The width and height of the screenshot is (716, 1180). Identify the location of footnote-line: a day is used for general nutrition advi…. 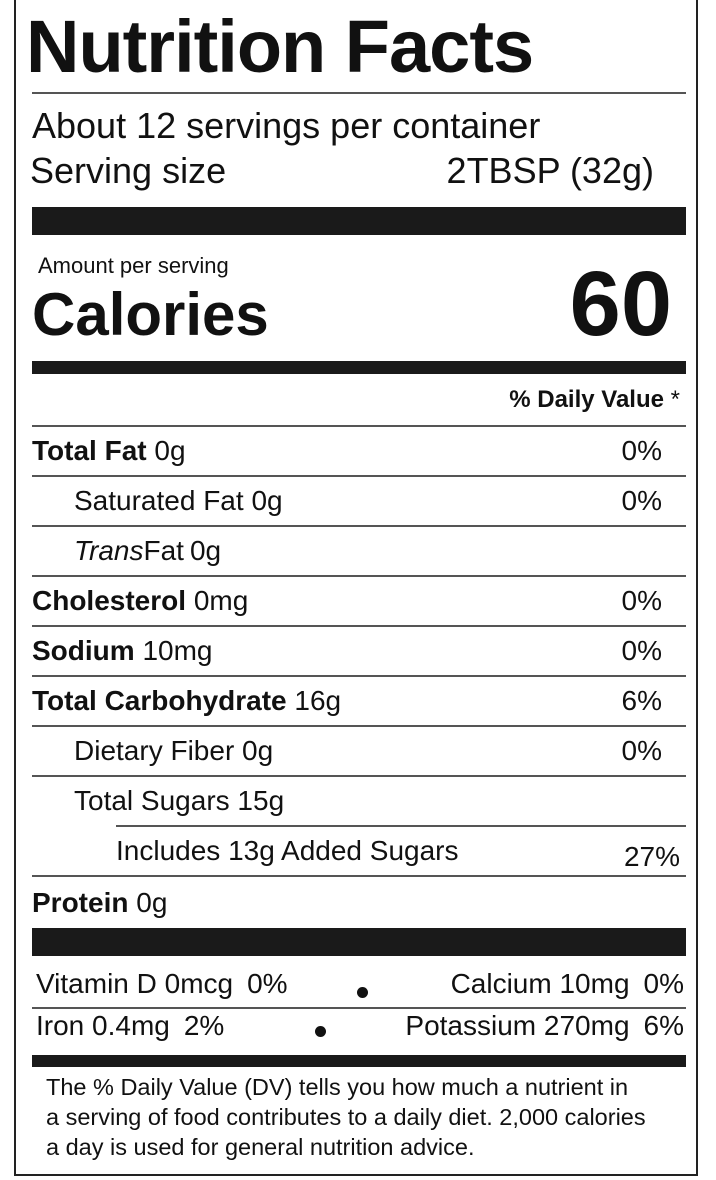
(260, 1147).